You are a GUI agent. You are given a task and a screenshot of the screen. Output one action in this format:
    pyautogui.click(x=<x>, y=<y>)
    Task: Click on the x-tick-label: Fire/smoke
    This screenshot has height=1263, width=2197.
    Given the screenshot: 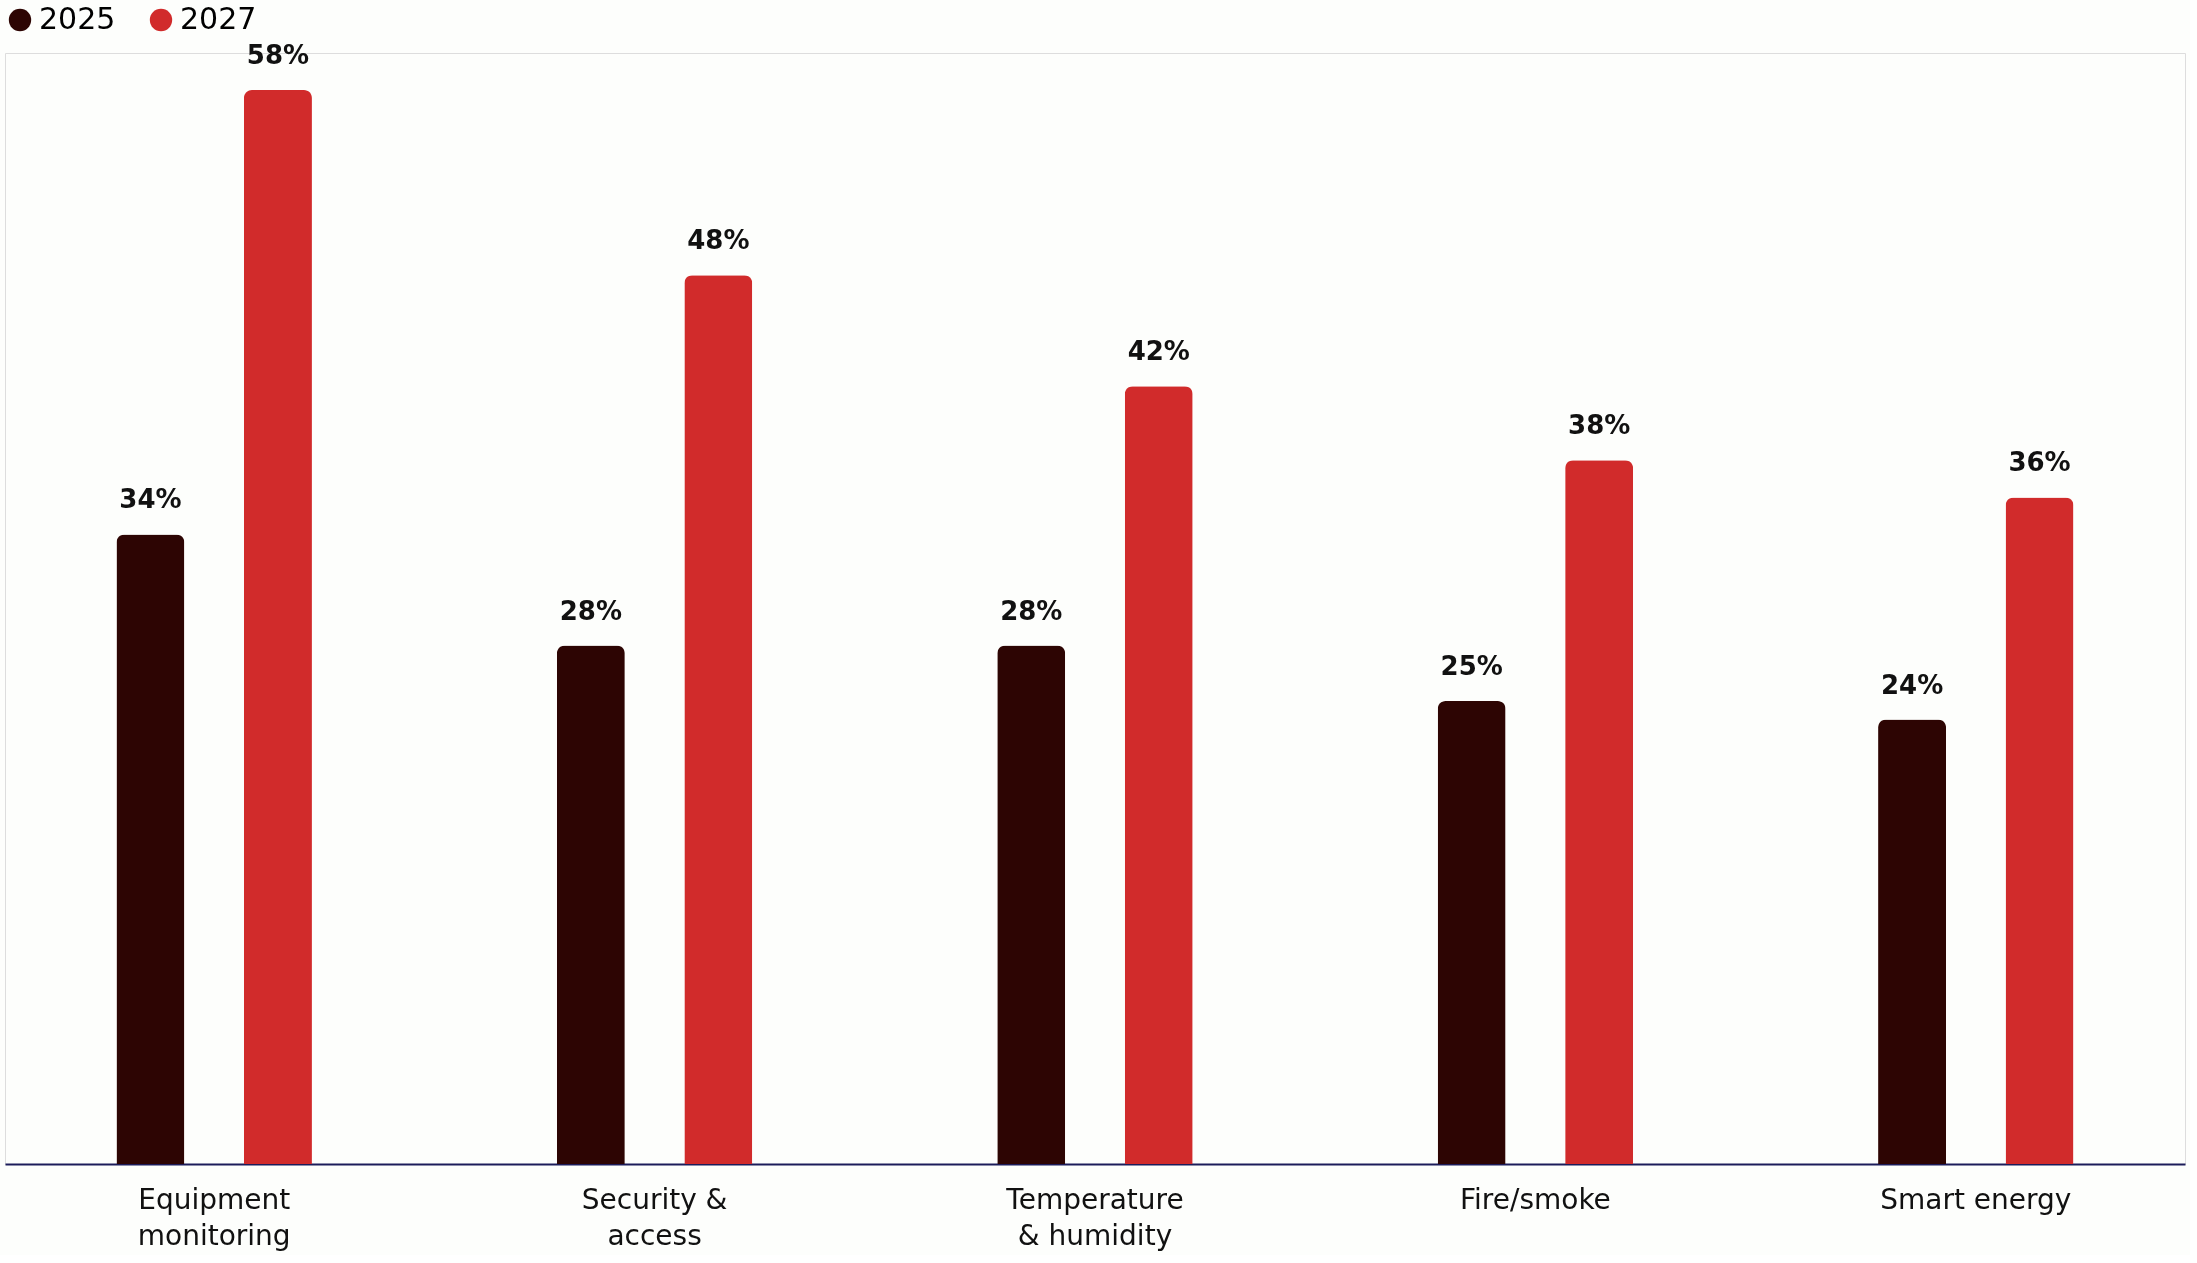 What is the action you would take?
    pyautogui.click(x=1535, y=1199)
    